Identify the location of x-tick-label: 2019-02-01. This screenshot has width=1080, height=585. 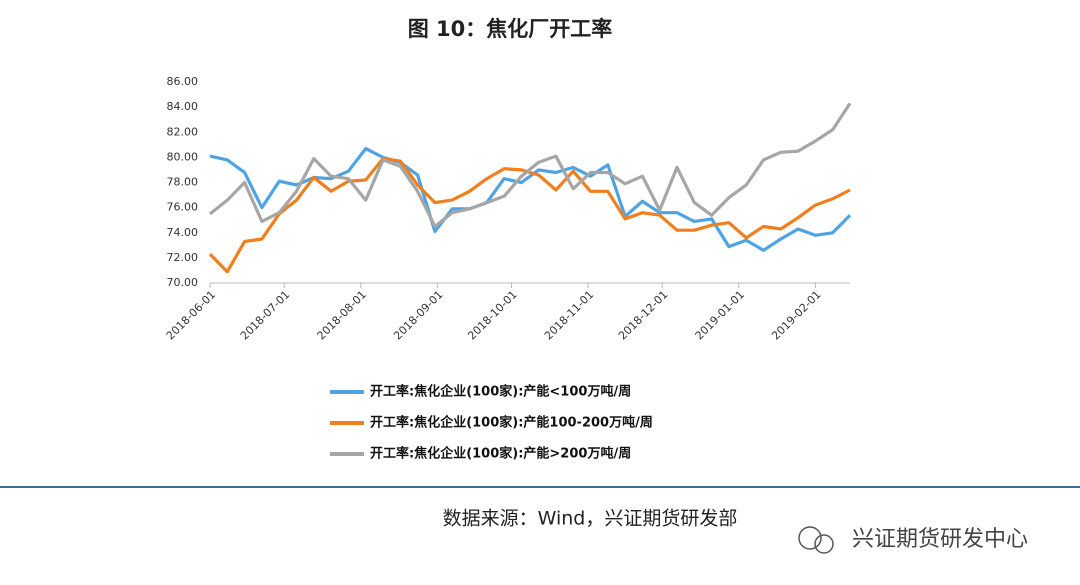
(796, 315).